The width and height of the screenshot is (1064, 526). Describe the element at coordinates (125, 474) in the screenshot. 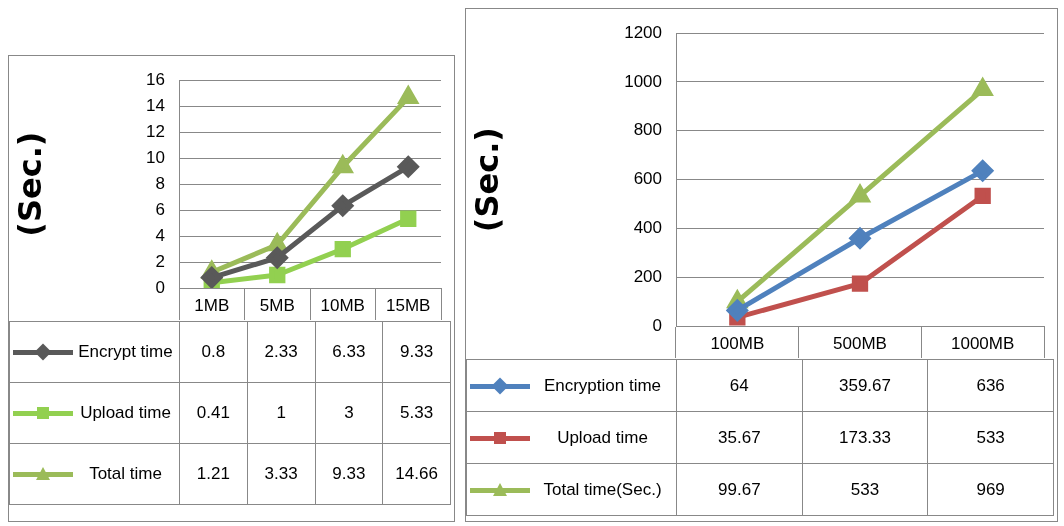

I see `legend-label: Total time` at that location.